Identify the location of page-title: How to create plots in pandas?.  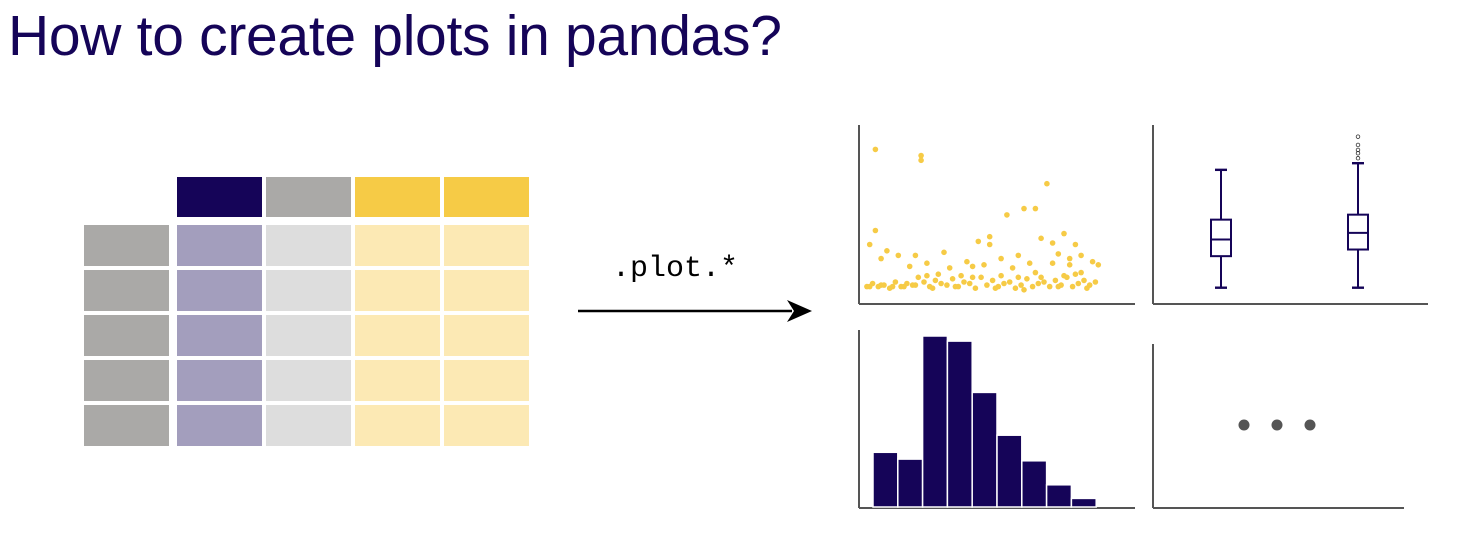
(395, 36).